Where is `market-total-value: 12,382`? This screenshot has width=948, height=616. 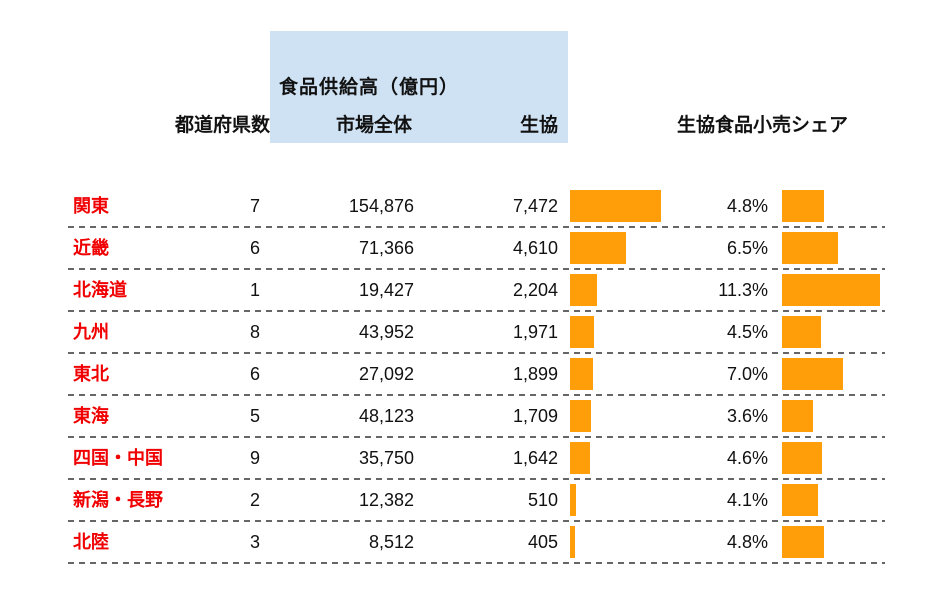
market-total-value: 12,382 is located at coordinates (386, 500).